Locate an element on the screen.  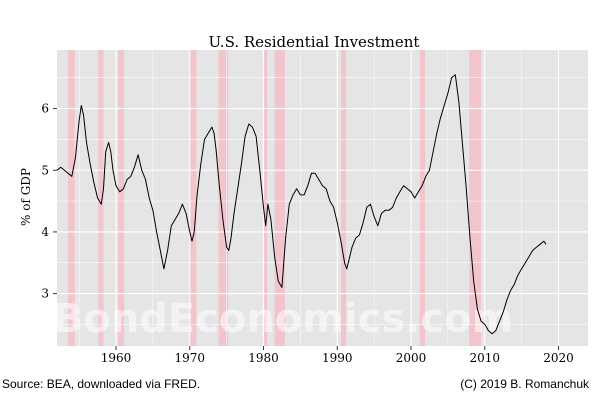
y-tick-label: 6 is located at coordinates (45, 109).